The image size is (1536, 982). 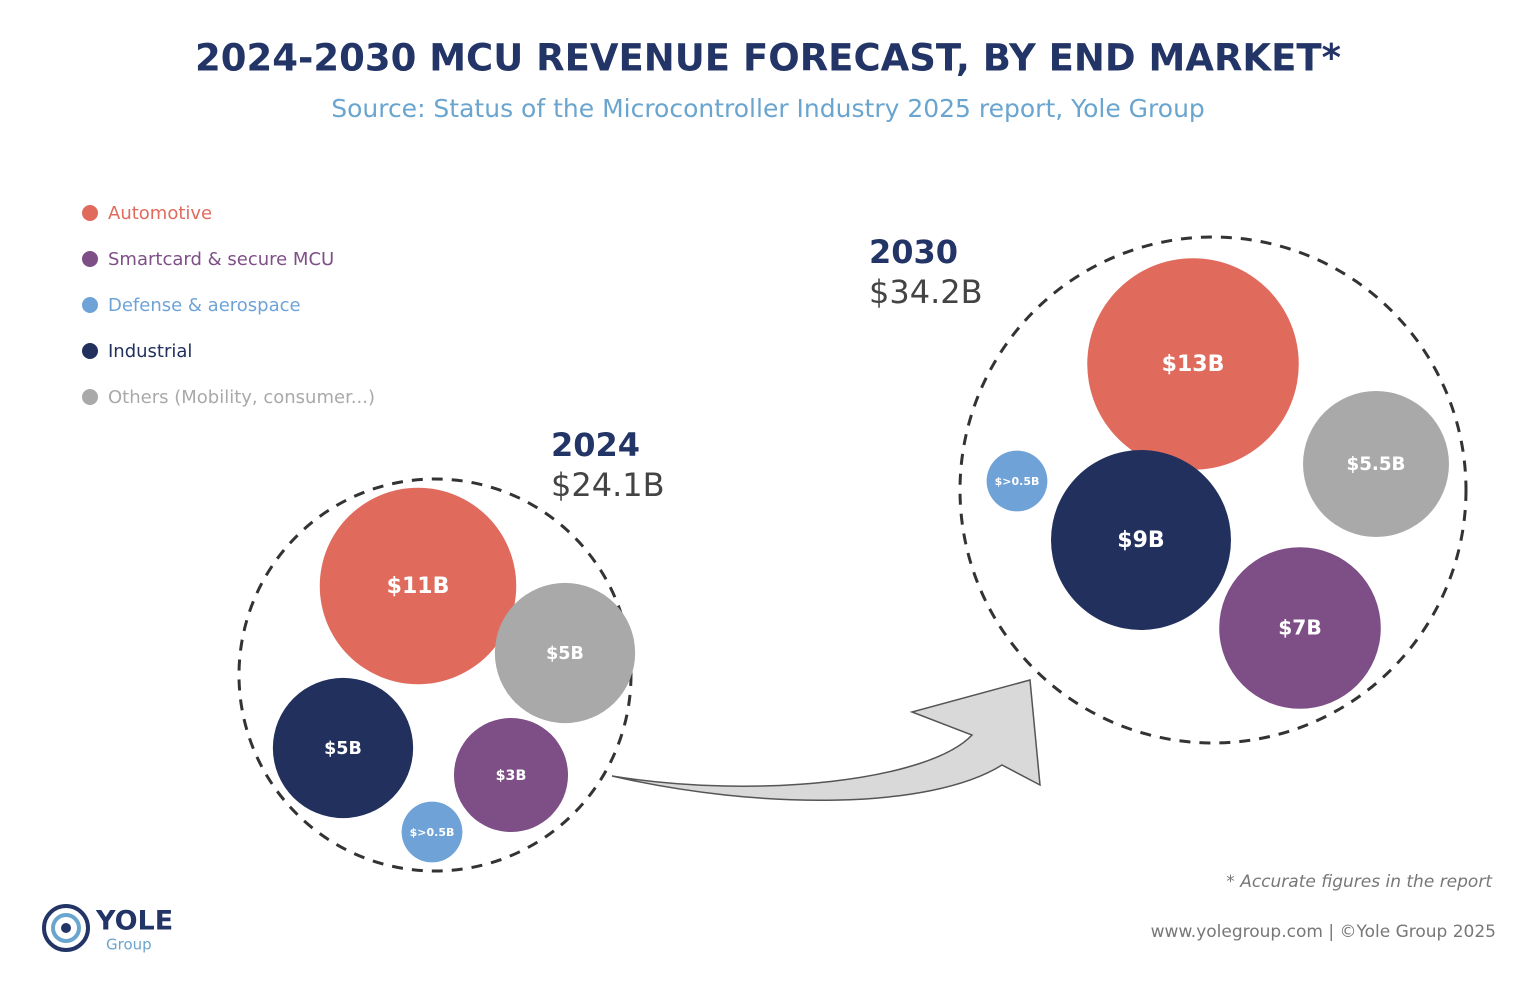 What do you see at coordinates (826, 740) in the screenshot?
I see `arrow` at bounding box center [826, 740].